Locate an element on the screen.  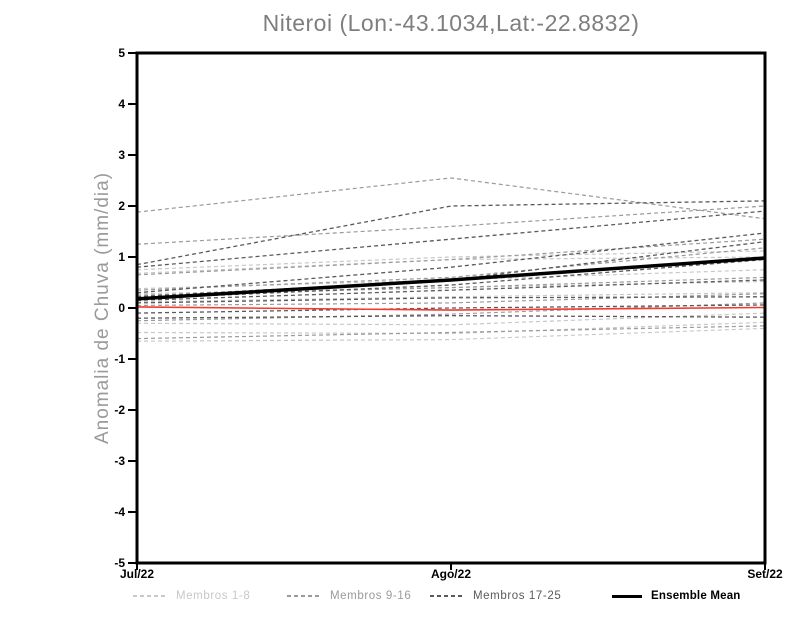
legend-item-membros-9-16: Membros 9-16 is located at coordinates (349, 596).